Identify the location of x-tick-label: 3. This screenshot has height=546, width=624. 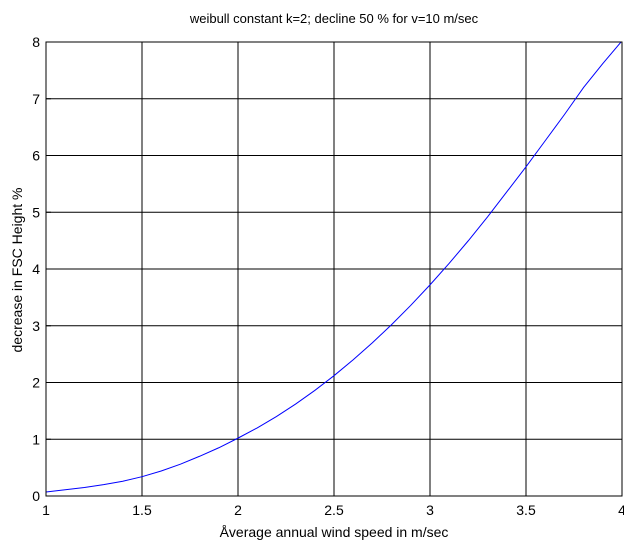
(430, 510).